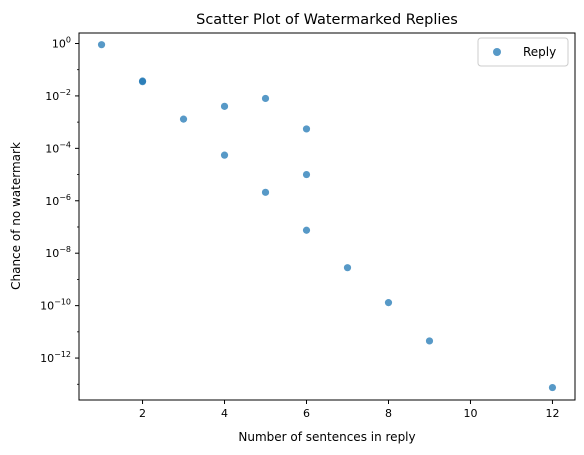  Describe the element at coordinates (470, 413) in the screenshot. I see `x-tick-label: 10` at that location.